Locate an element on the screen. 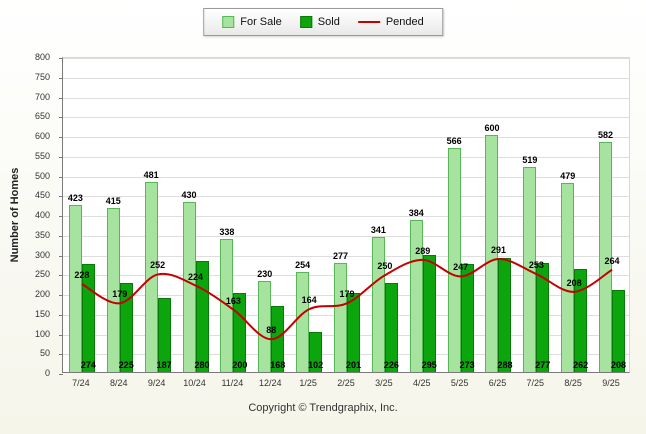 The image size is (646, 434). legend-label: Sold is located at coordinates (328, 22).